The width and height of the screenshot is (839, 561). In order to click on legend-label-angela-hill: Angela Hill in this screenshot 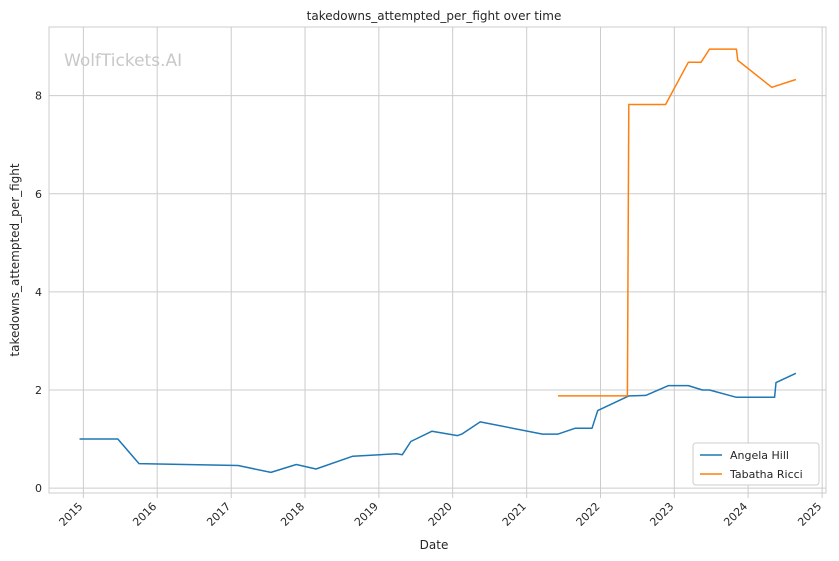, I will do `click(759, 455)`.